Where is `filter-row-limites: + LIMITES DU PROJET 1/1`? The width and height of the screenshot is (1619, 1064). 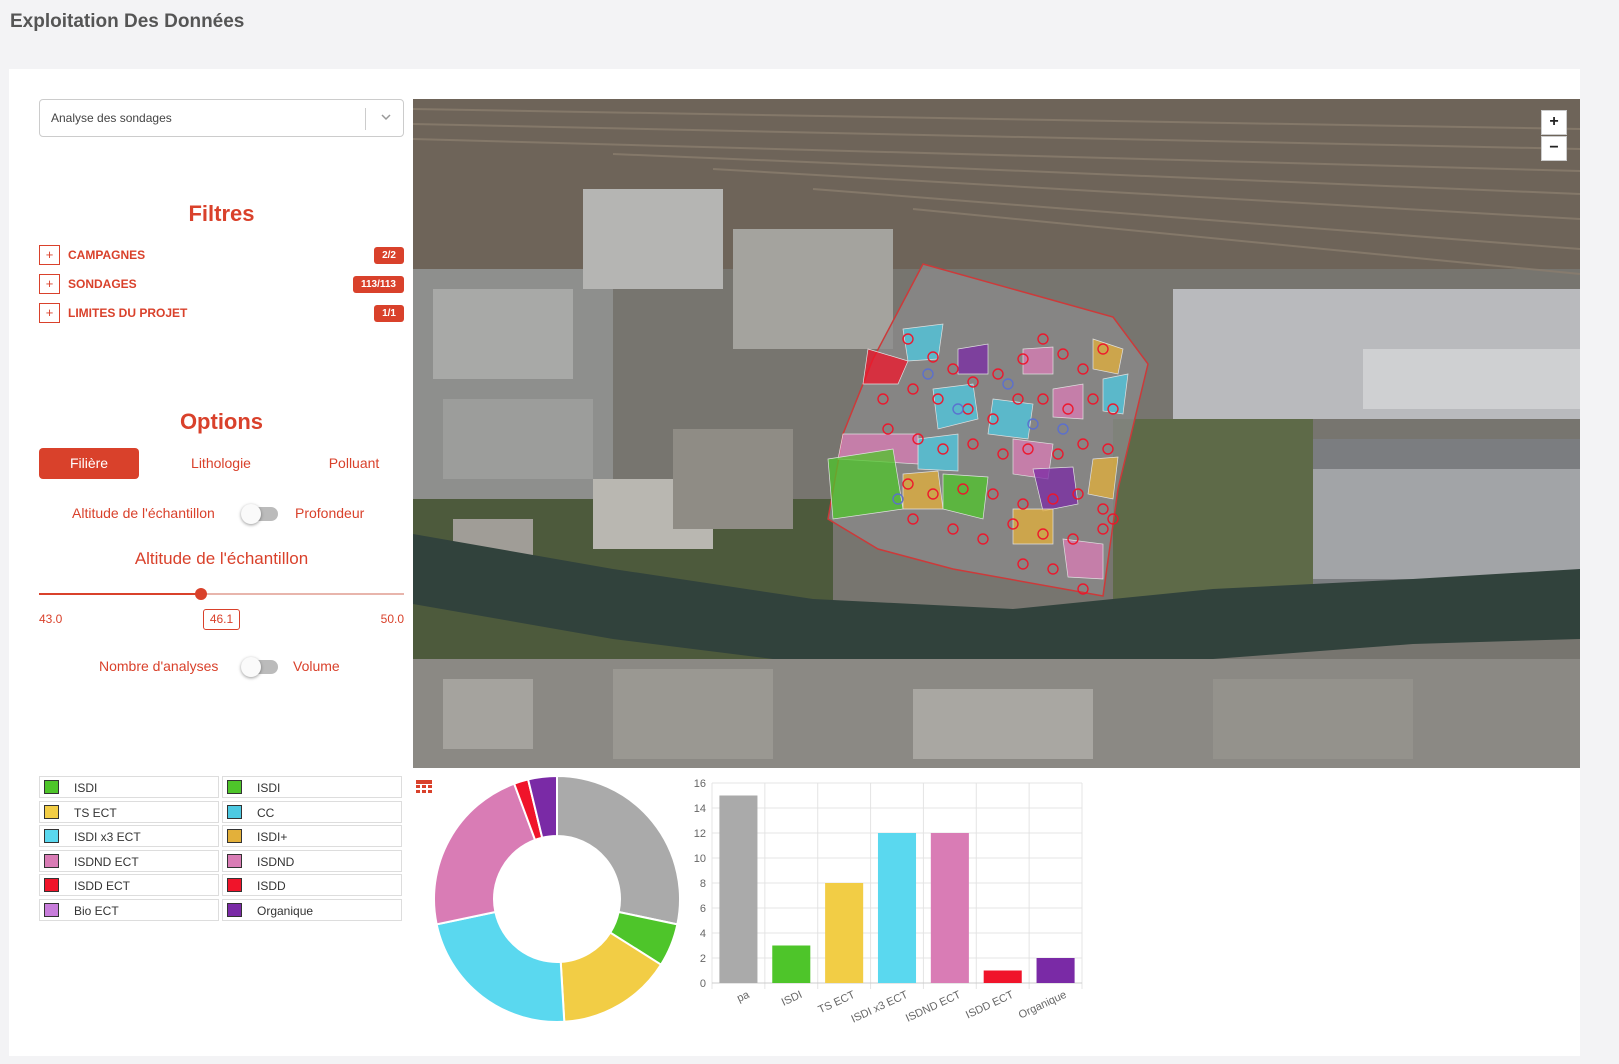 filter-row-limites: + LIMITES DU PROJET 1/1 is located at coordinates (221, 313).